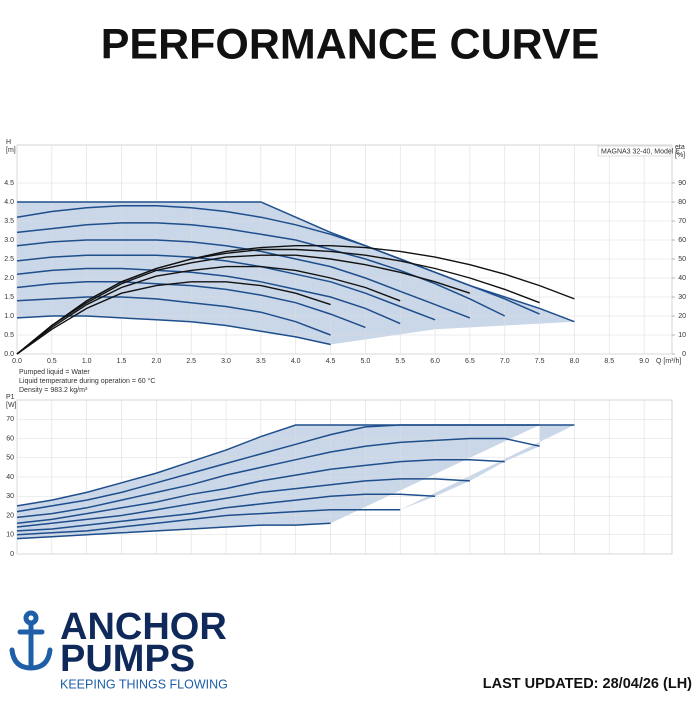  What do you see at coordinates (156, 361) in the screenshot?
I see `x-tick-label: 2.0` at bounding box center [156, 361].